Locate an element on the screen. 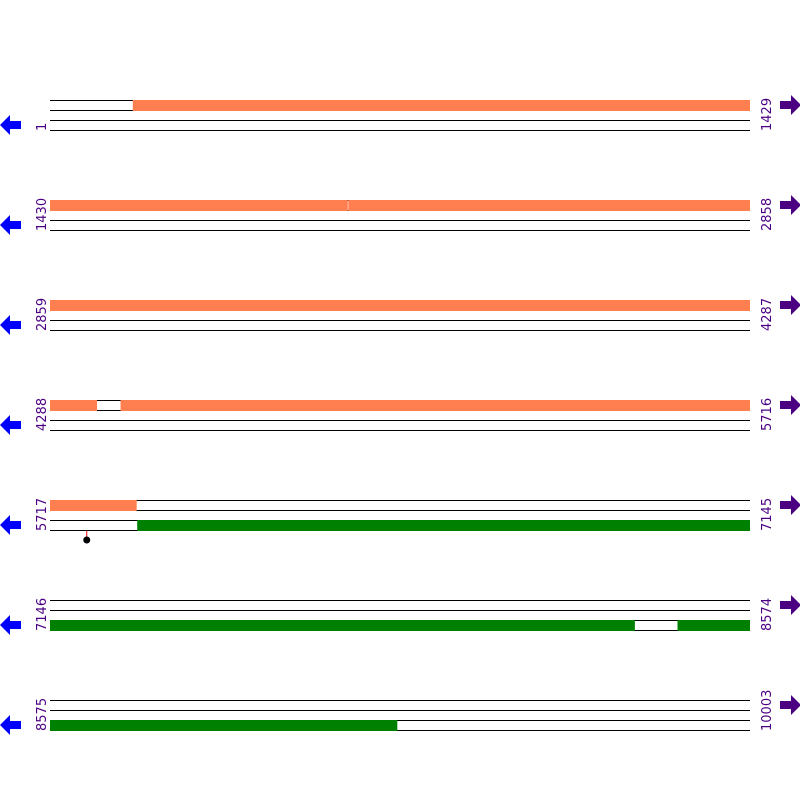 The image size is (800, 800). row-start-label: 1430 is located at coordinates (42, 214).